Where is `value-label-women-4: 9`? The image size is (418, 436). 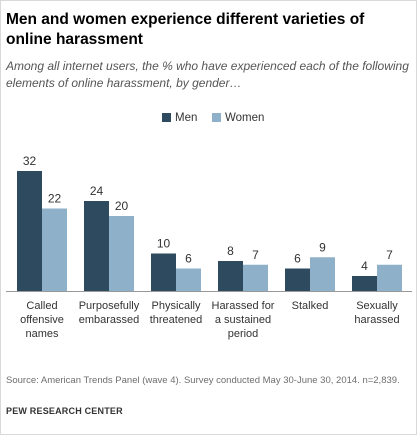
value-label-women-4: 9 is located at coordinates (322, 247).